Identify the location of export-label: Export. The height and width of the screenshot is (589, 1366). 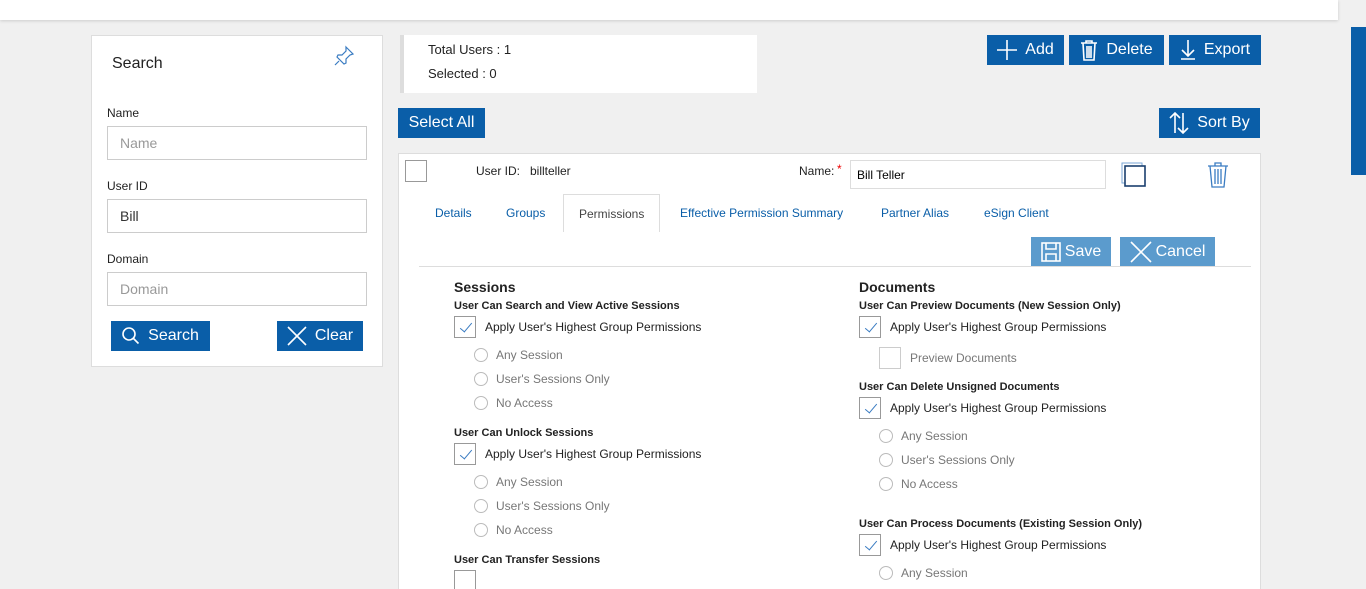
(1227, 49).